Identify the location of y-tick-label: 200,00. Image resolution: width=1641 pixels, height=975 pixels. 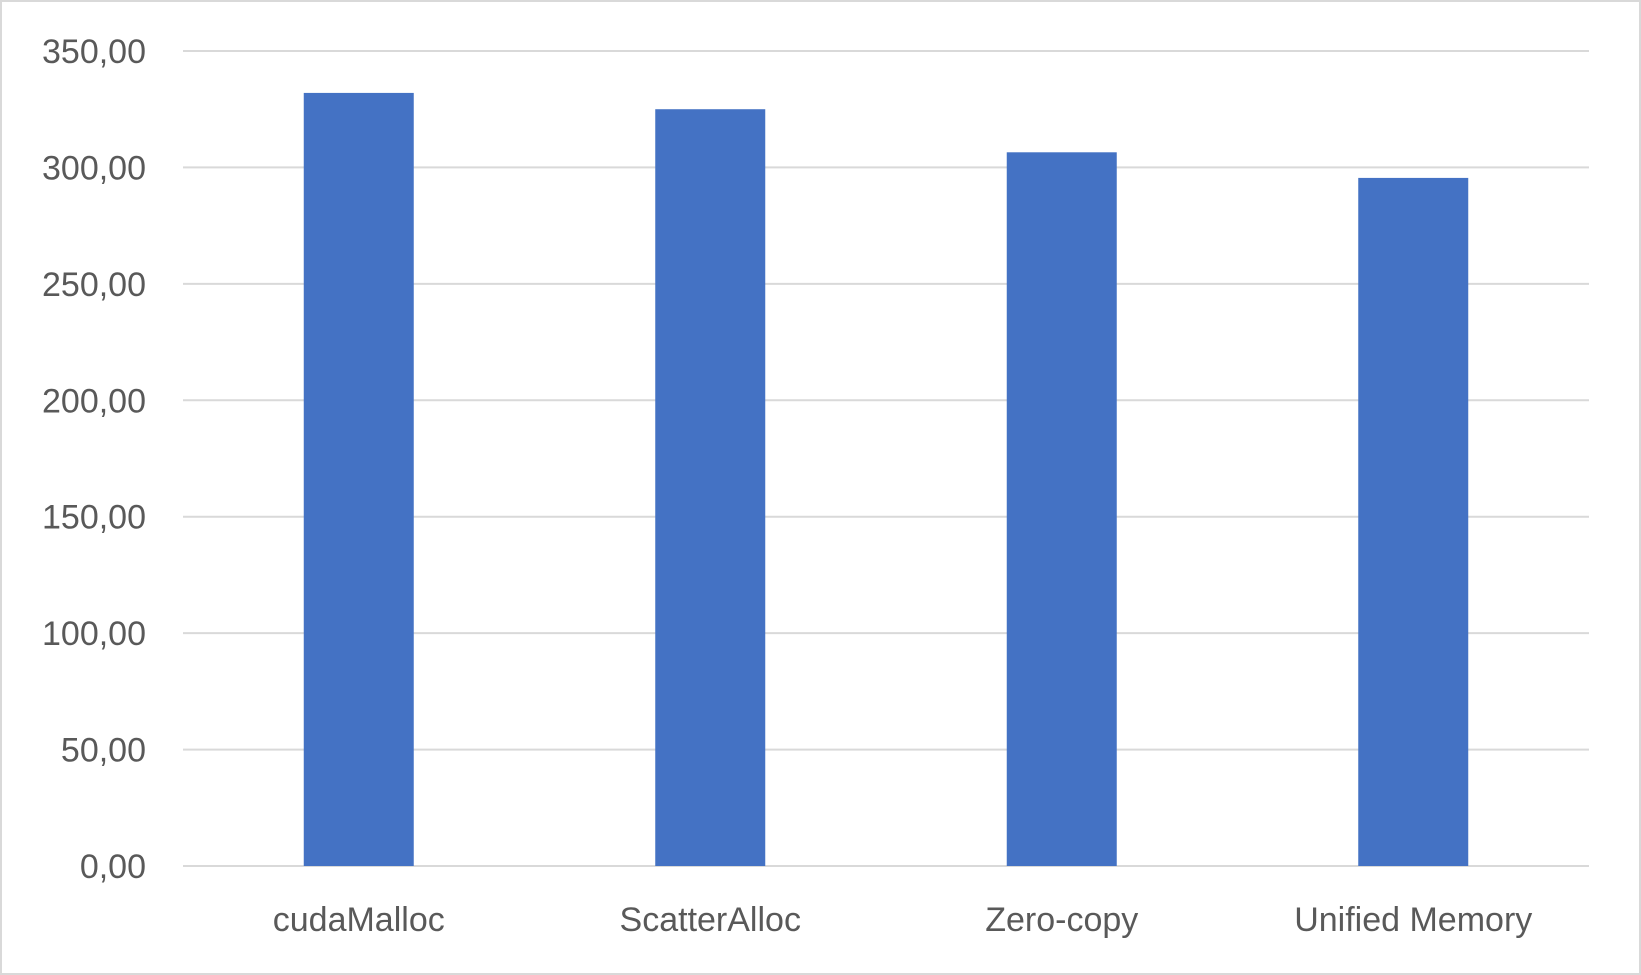
(94, 401).